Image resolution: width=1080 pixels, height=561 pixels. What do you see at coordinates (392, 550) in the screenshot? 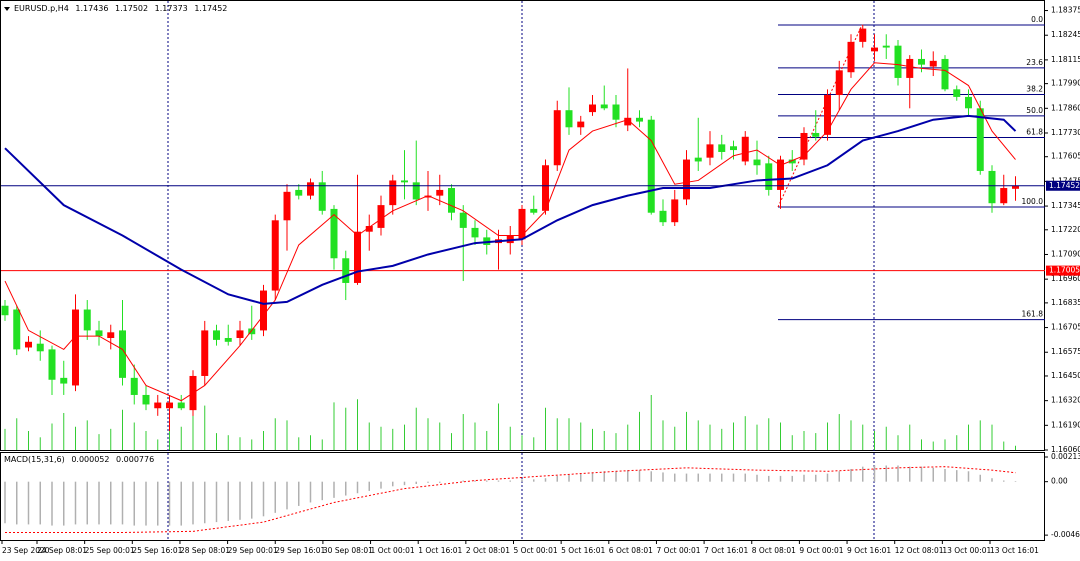
I see `x-tick-label: 1 Oct 00:01` at bounding box center [392, 550].